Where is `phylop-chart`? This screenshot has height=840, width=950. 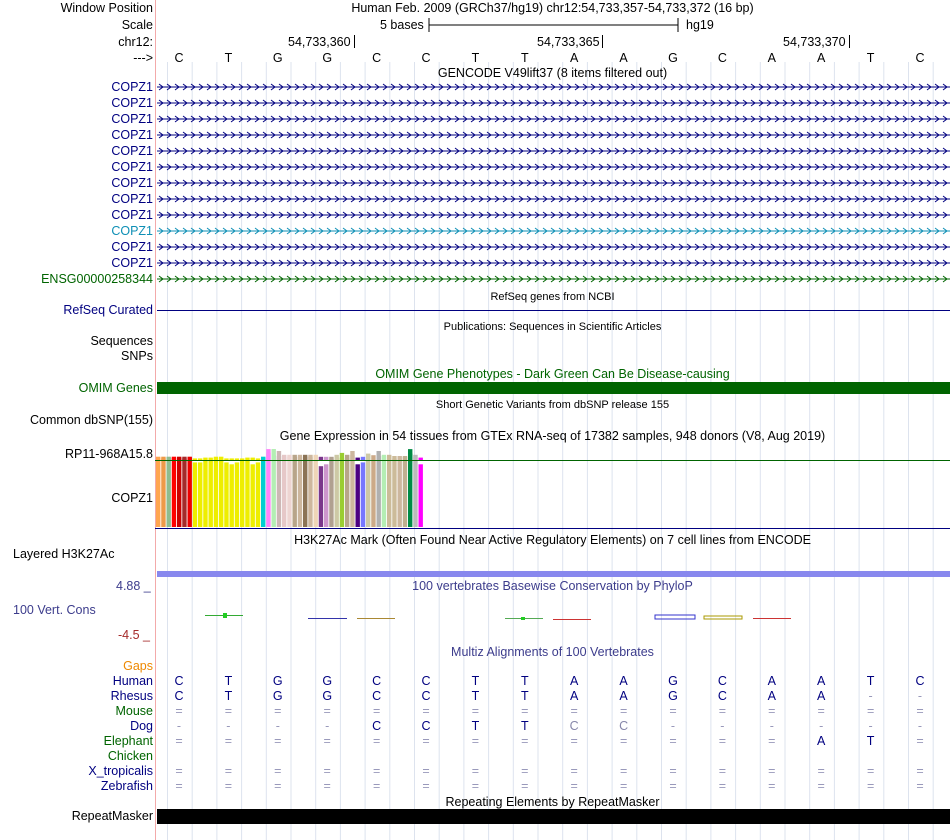 phylop-chart is located at coordinates (552, 620).